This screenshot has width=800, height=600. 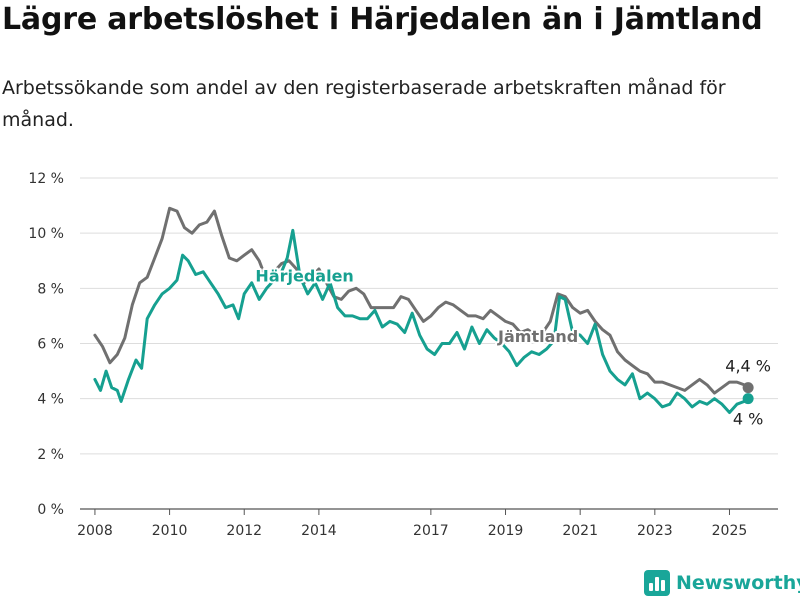 What do you see at coordinates (748, 419) in the screenshot?
I see `end-value-label: 4 %` at bounding box center [748, 419].